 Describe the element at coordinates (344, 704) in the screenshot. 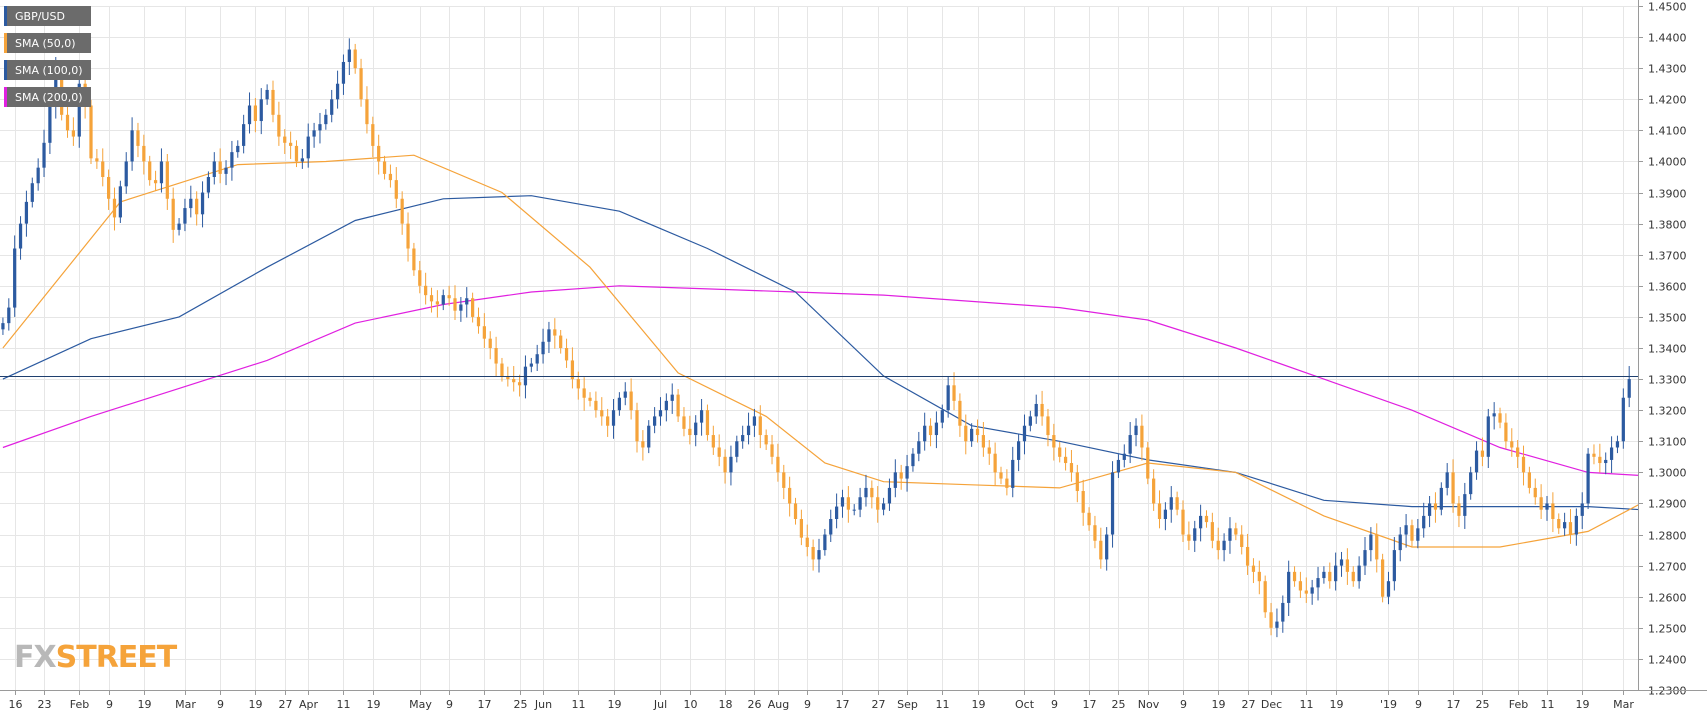

I see `x-tick-label: 11` at that location.